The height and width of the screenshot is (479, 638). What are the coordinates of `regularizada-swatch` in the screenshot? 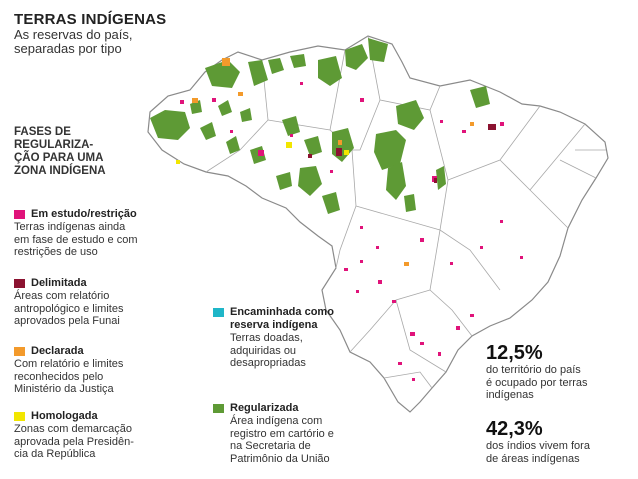 It's located at (218, 408).